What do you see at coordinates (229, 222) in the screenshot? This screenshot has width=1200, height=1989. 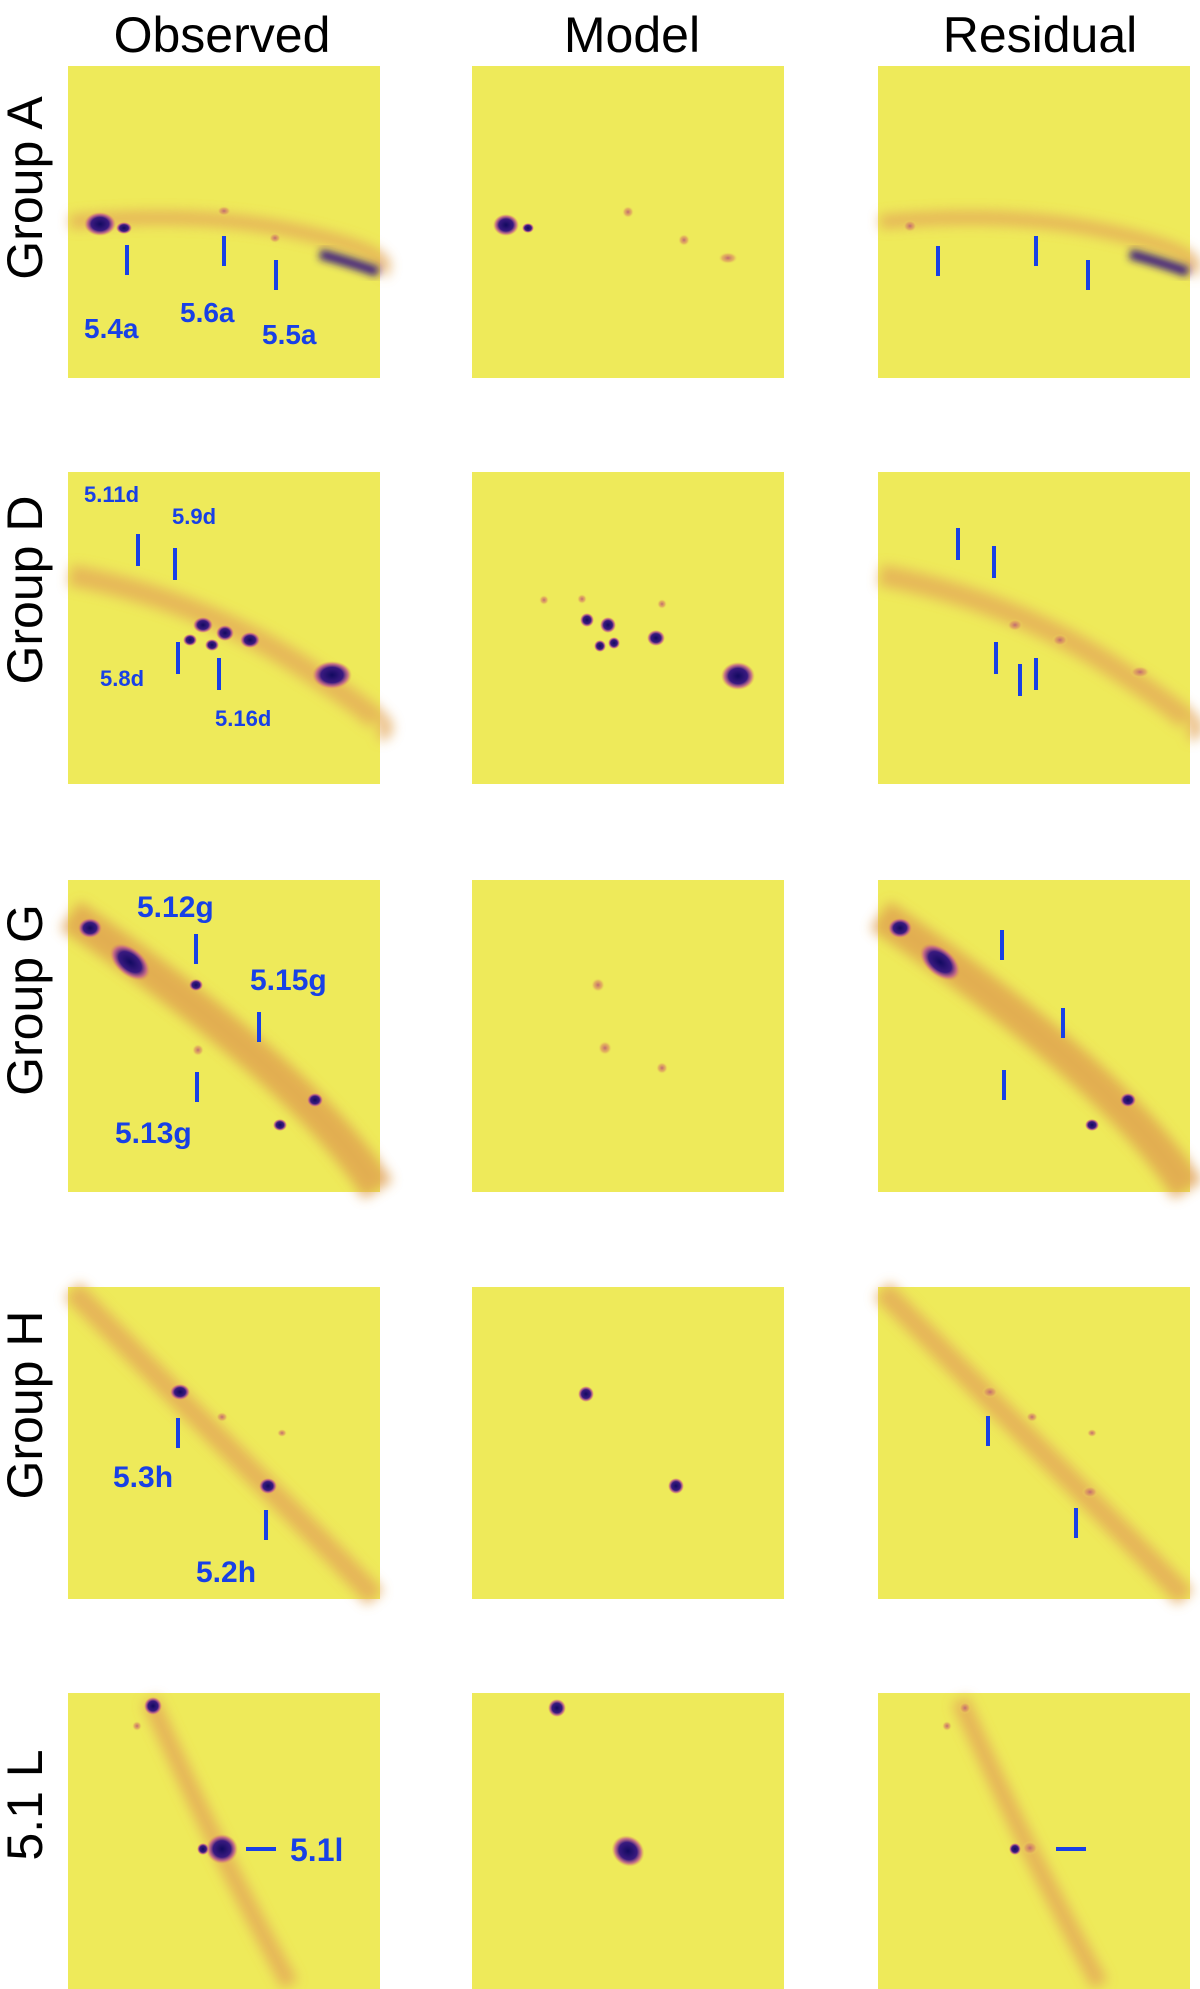 I see `panel-group-a-observed: 5.4a 5.6a 5.5a` at bounding box center [229, 222].